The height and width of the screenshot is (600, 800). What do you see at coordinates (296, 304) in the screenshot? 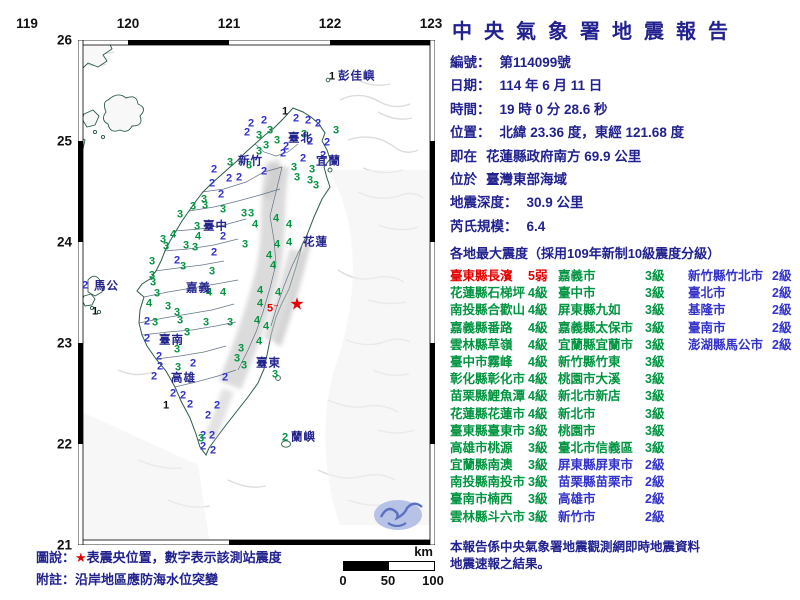
I see `epicenter-star: ★` at bounding box center [296, 304].